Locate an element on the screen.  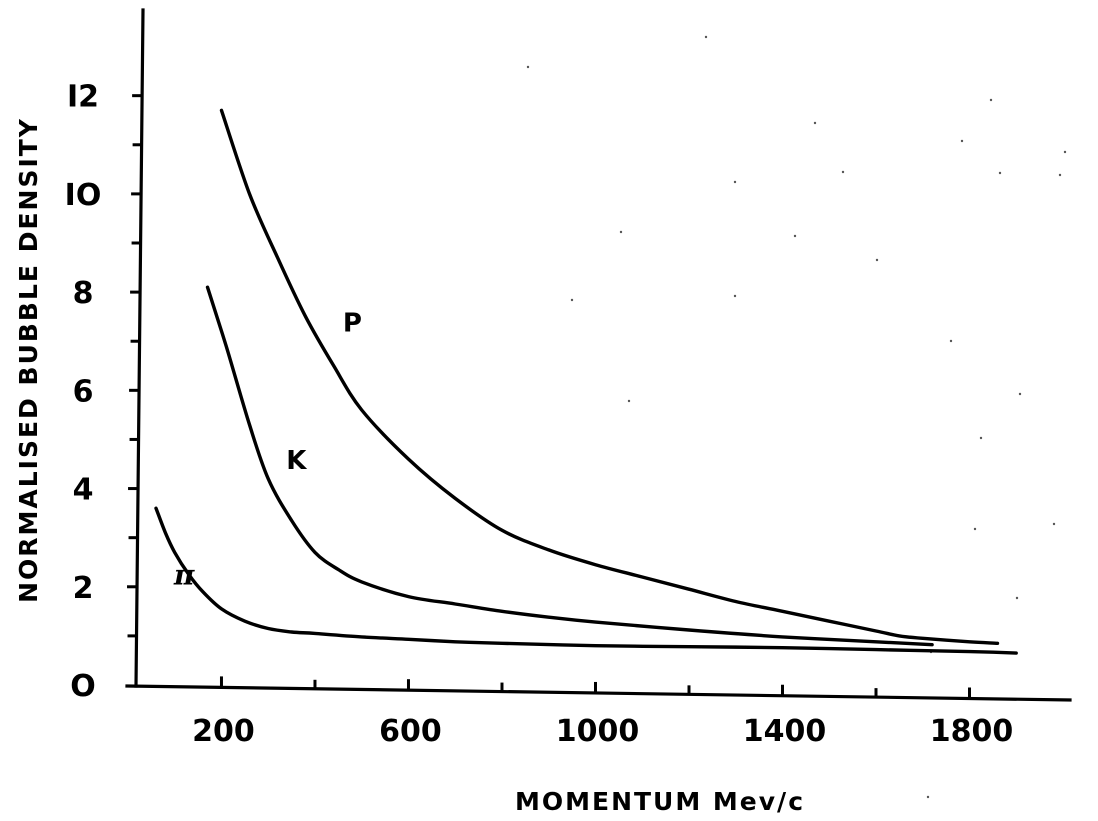
y-axis-line is located at coordinates (139, 348).